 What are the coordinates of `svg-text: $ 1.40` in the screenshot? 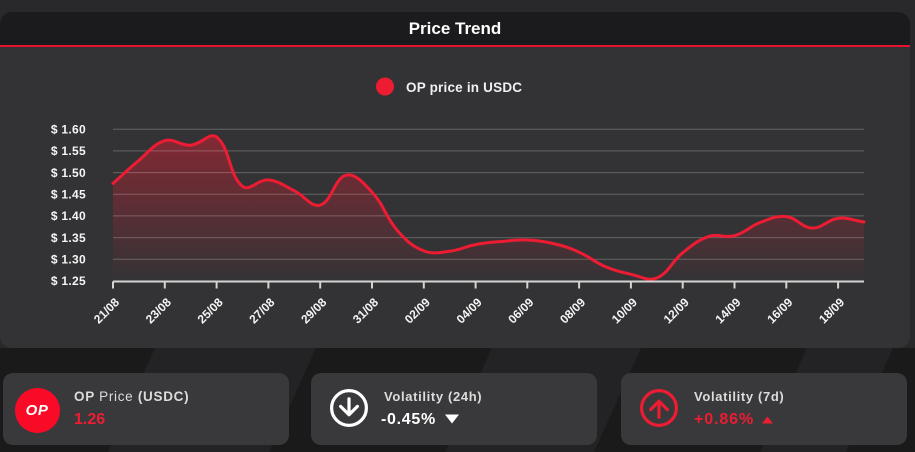 It's located at (68, 216).